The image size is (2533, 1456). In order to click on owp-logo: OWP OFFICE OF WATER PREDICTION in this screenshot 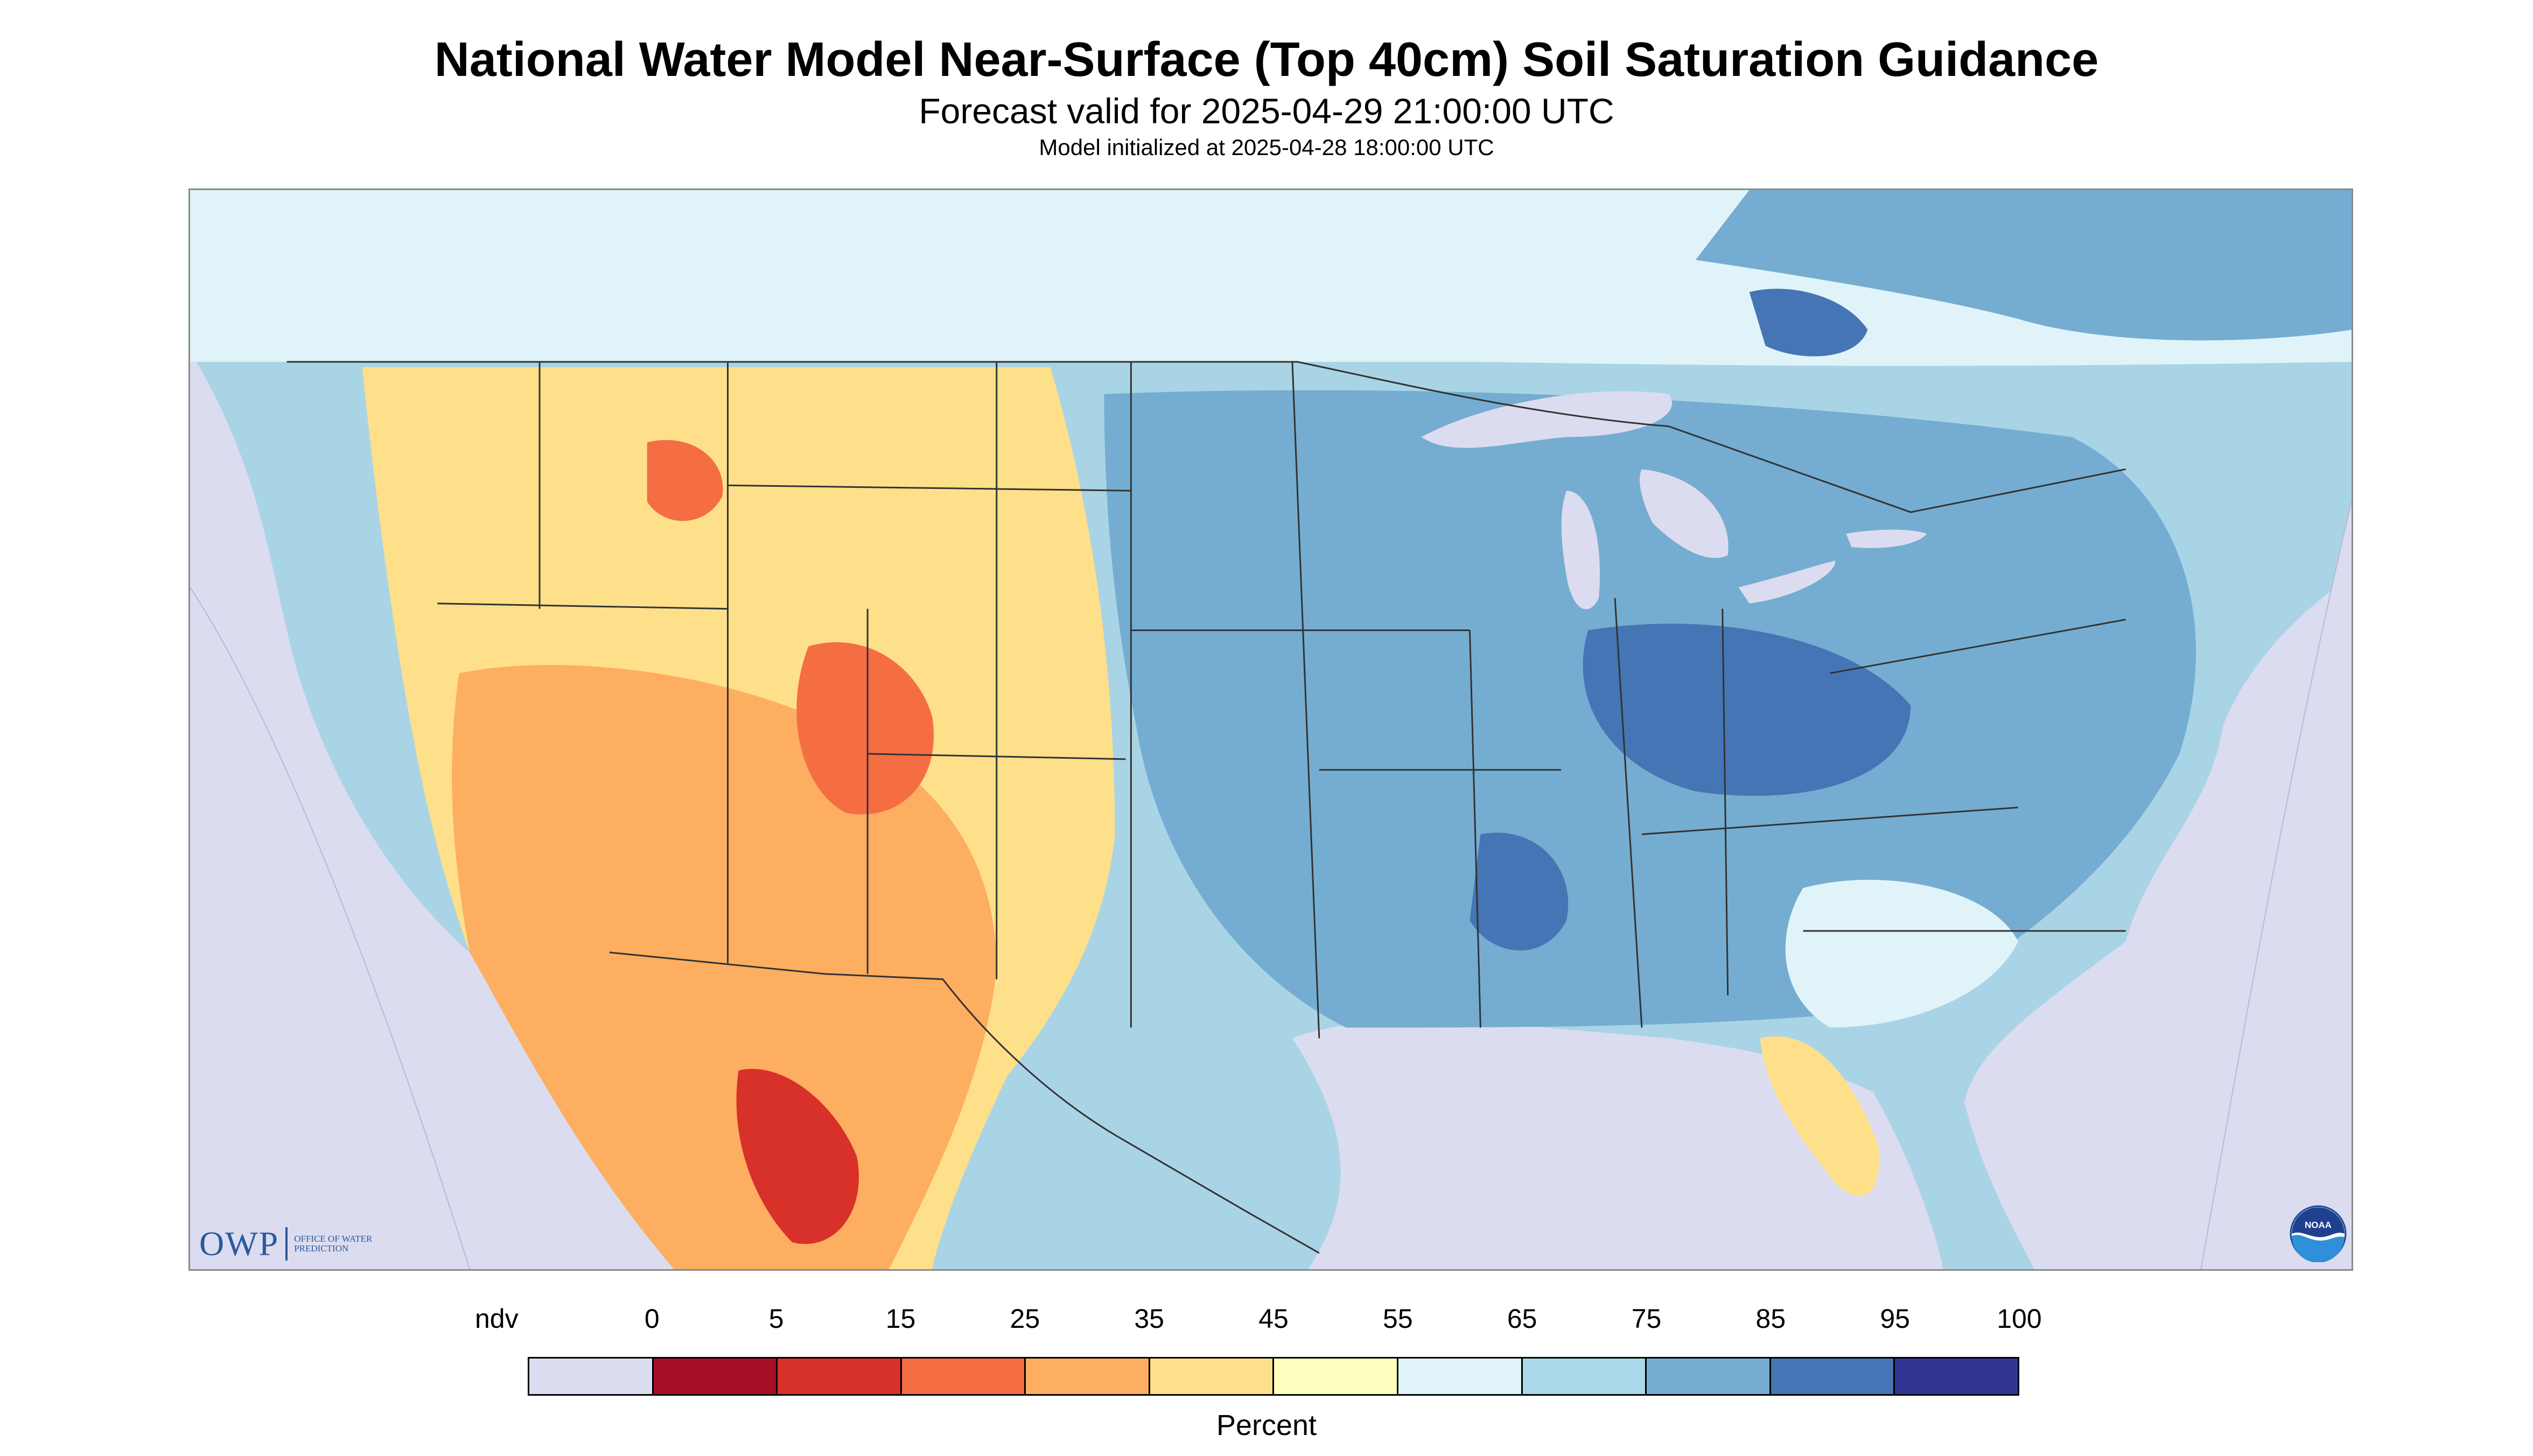, I will do `click(287, 1243)`.